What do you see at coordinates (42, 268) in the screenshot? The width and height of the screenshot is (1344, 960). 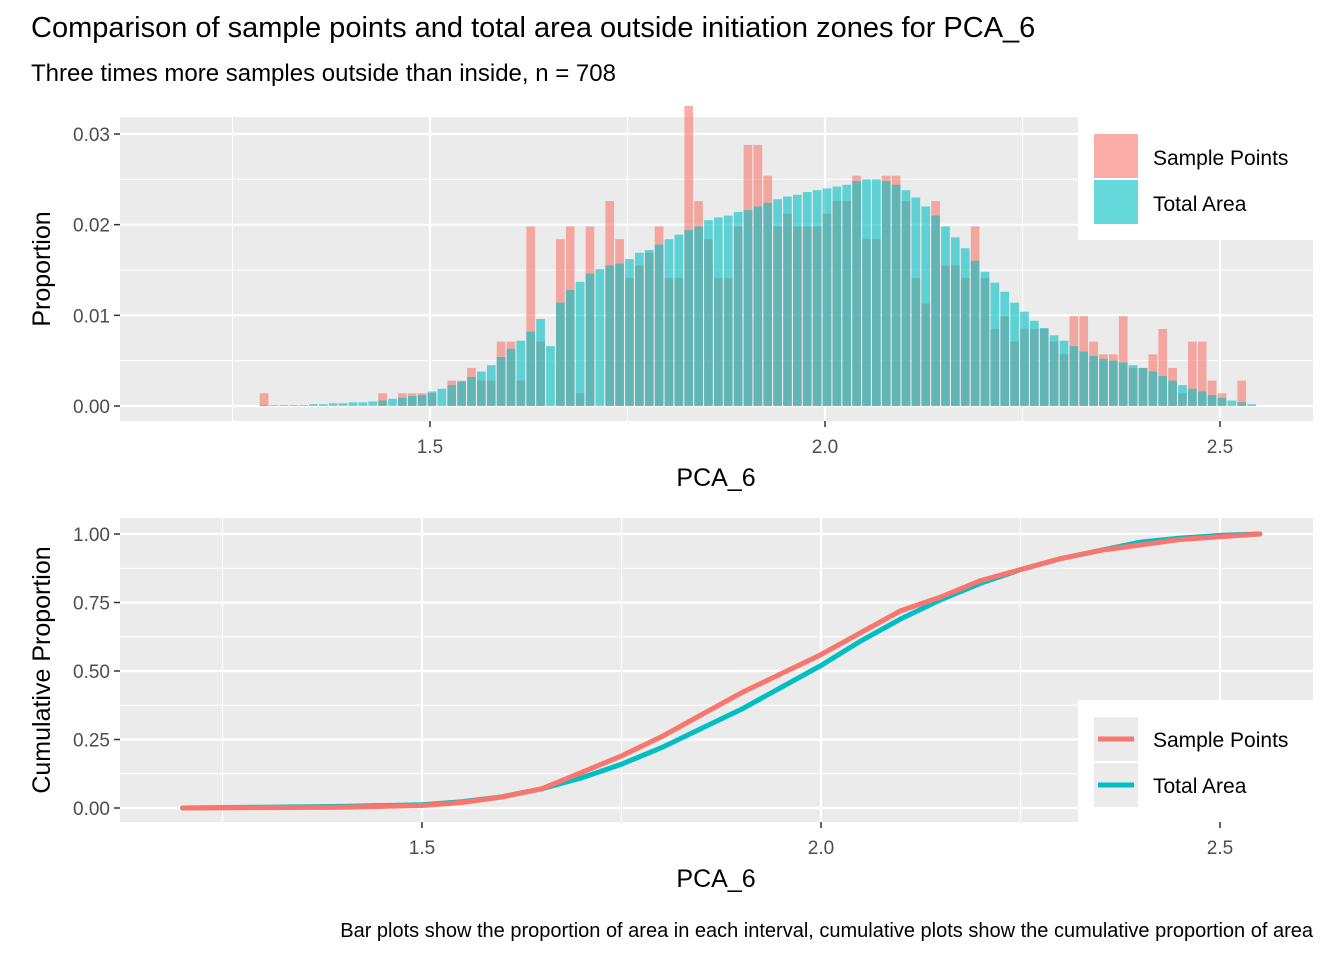 I see `histogram-y-axis-title: Proportion` at bounding box center [42, 268].